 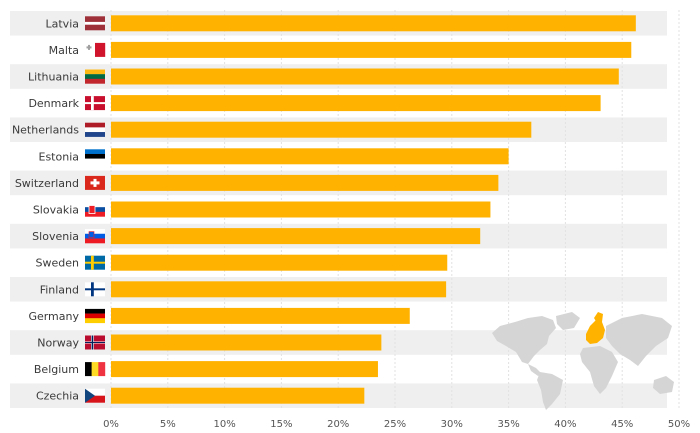 I want to click on flags, so click(x=95, y=209).